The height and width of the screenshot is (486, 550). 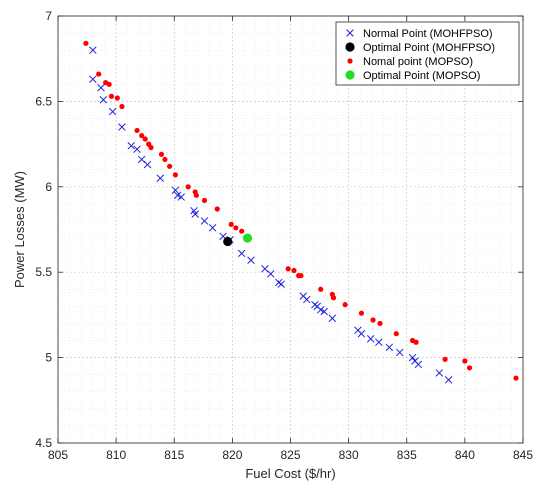 What do you see at coordinates (43, 101) in the screenshot?
I see `y-tick-label: 6.5` at bounding box center [43, 101].